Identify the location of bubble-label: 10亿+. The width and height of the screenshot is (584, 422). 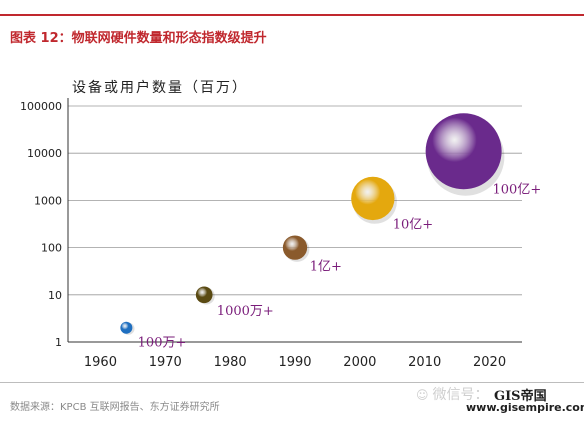
(413, 225).